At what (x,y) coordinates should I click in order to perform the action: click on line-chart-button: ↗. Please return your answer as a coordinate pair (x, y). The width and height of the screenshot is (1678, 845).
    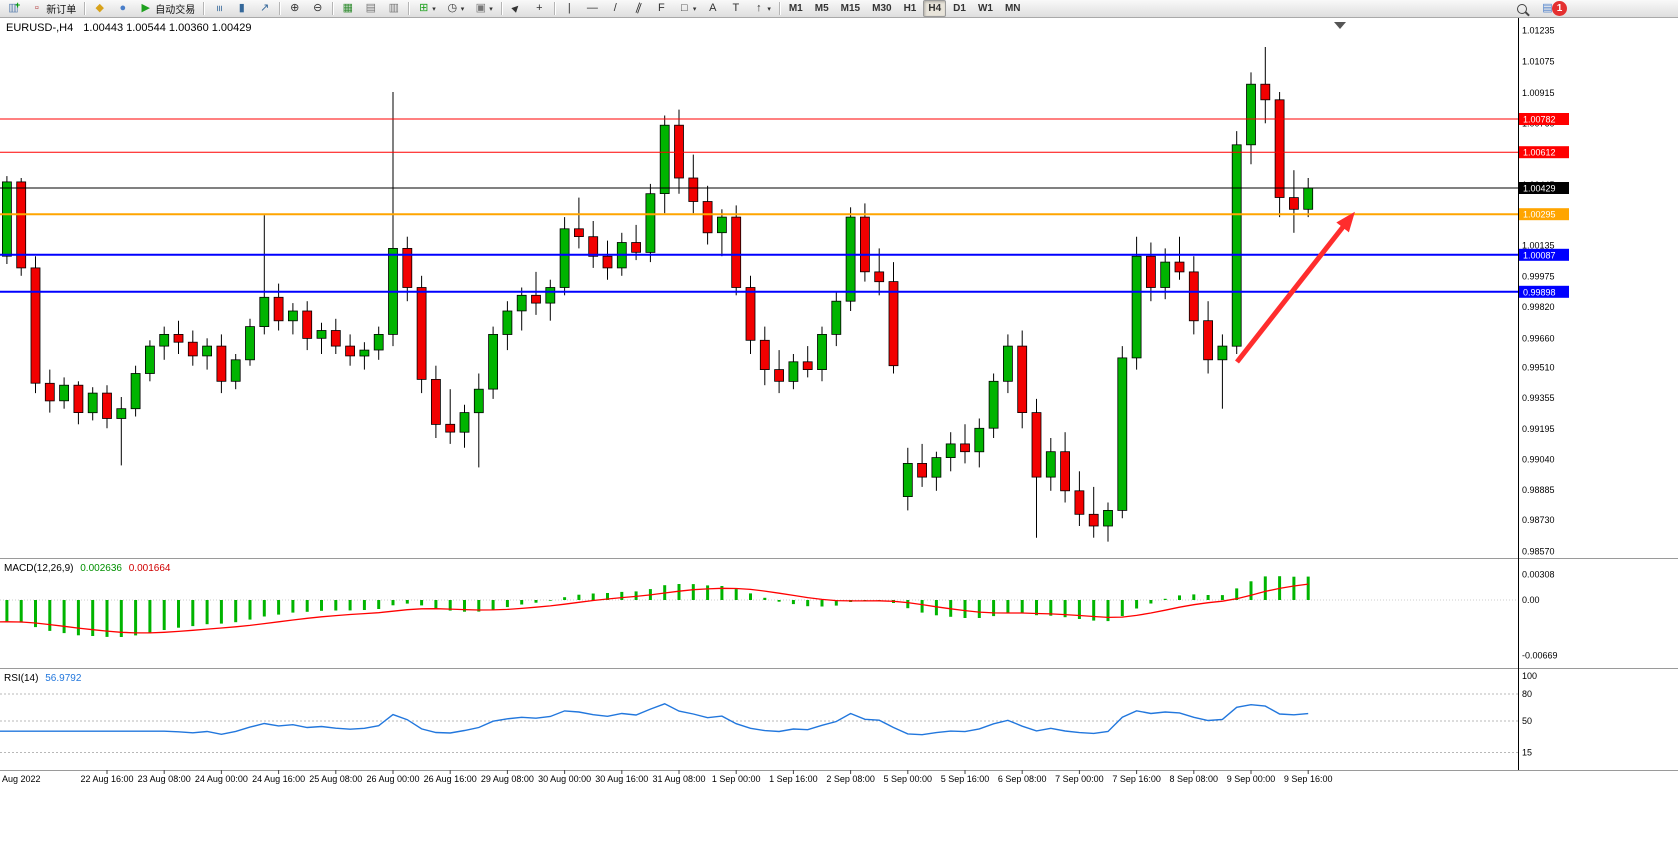
    Looking at the image, I should click on (264, 8).